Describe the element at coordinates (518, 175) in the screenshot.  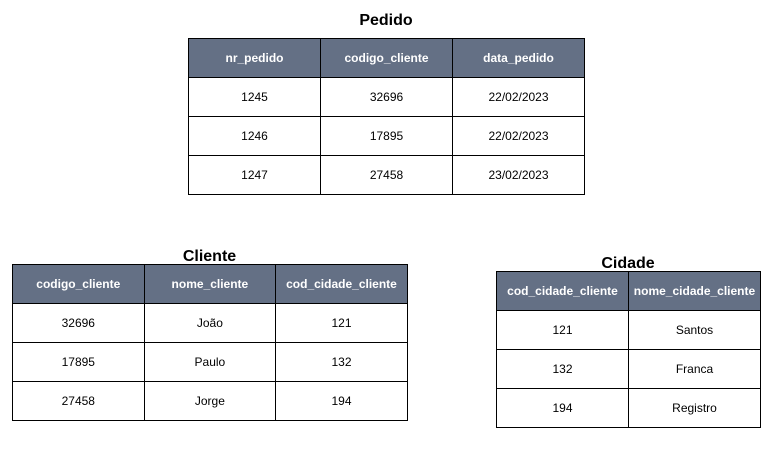
I see `table-cell: 23/02/2023` at that location.